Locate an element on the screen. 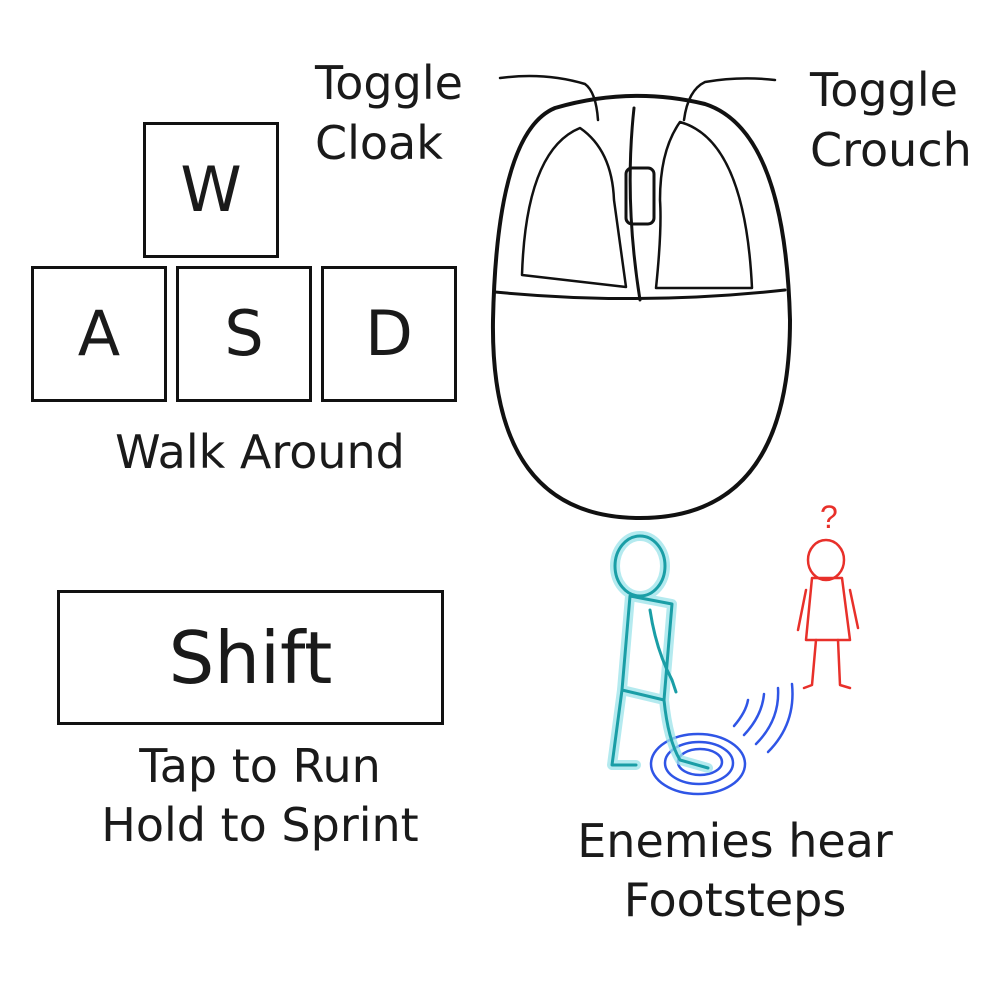 The image size is (1000, 1000). footstep-sound-waves is located at coordinates (721, 739).